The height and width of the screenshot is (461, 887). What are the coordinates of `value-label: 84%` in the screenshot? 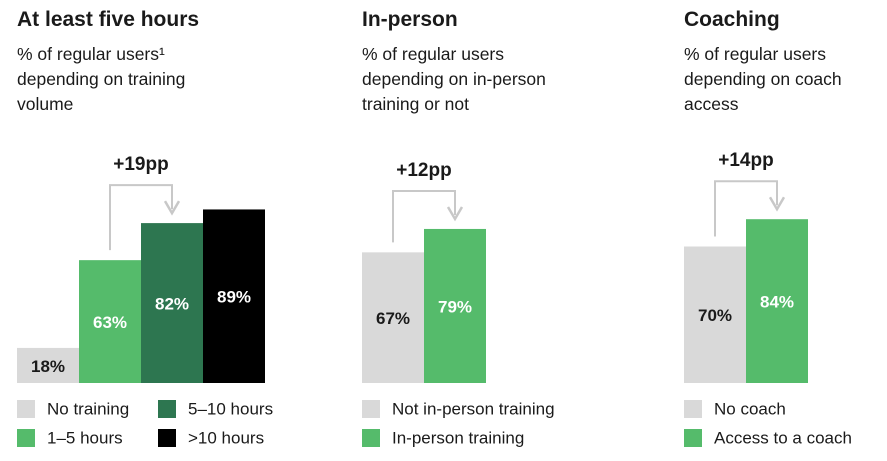 It's located at (777, 302).